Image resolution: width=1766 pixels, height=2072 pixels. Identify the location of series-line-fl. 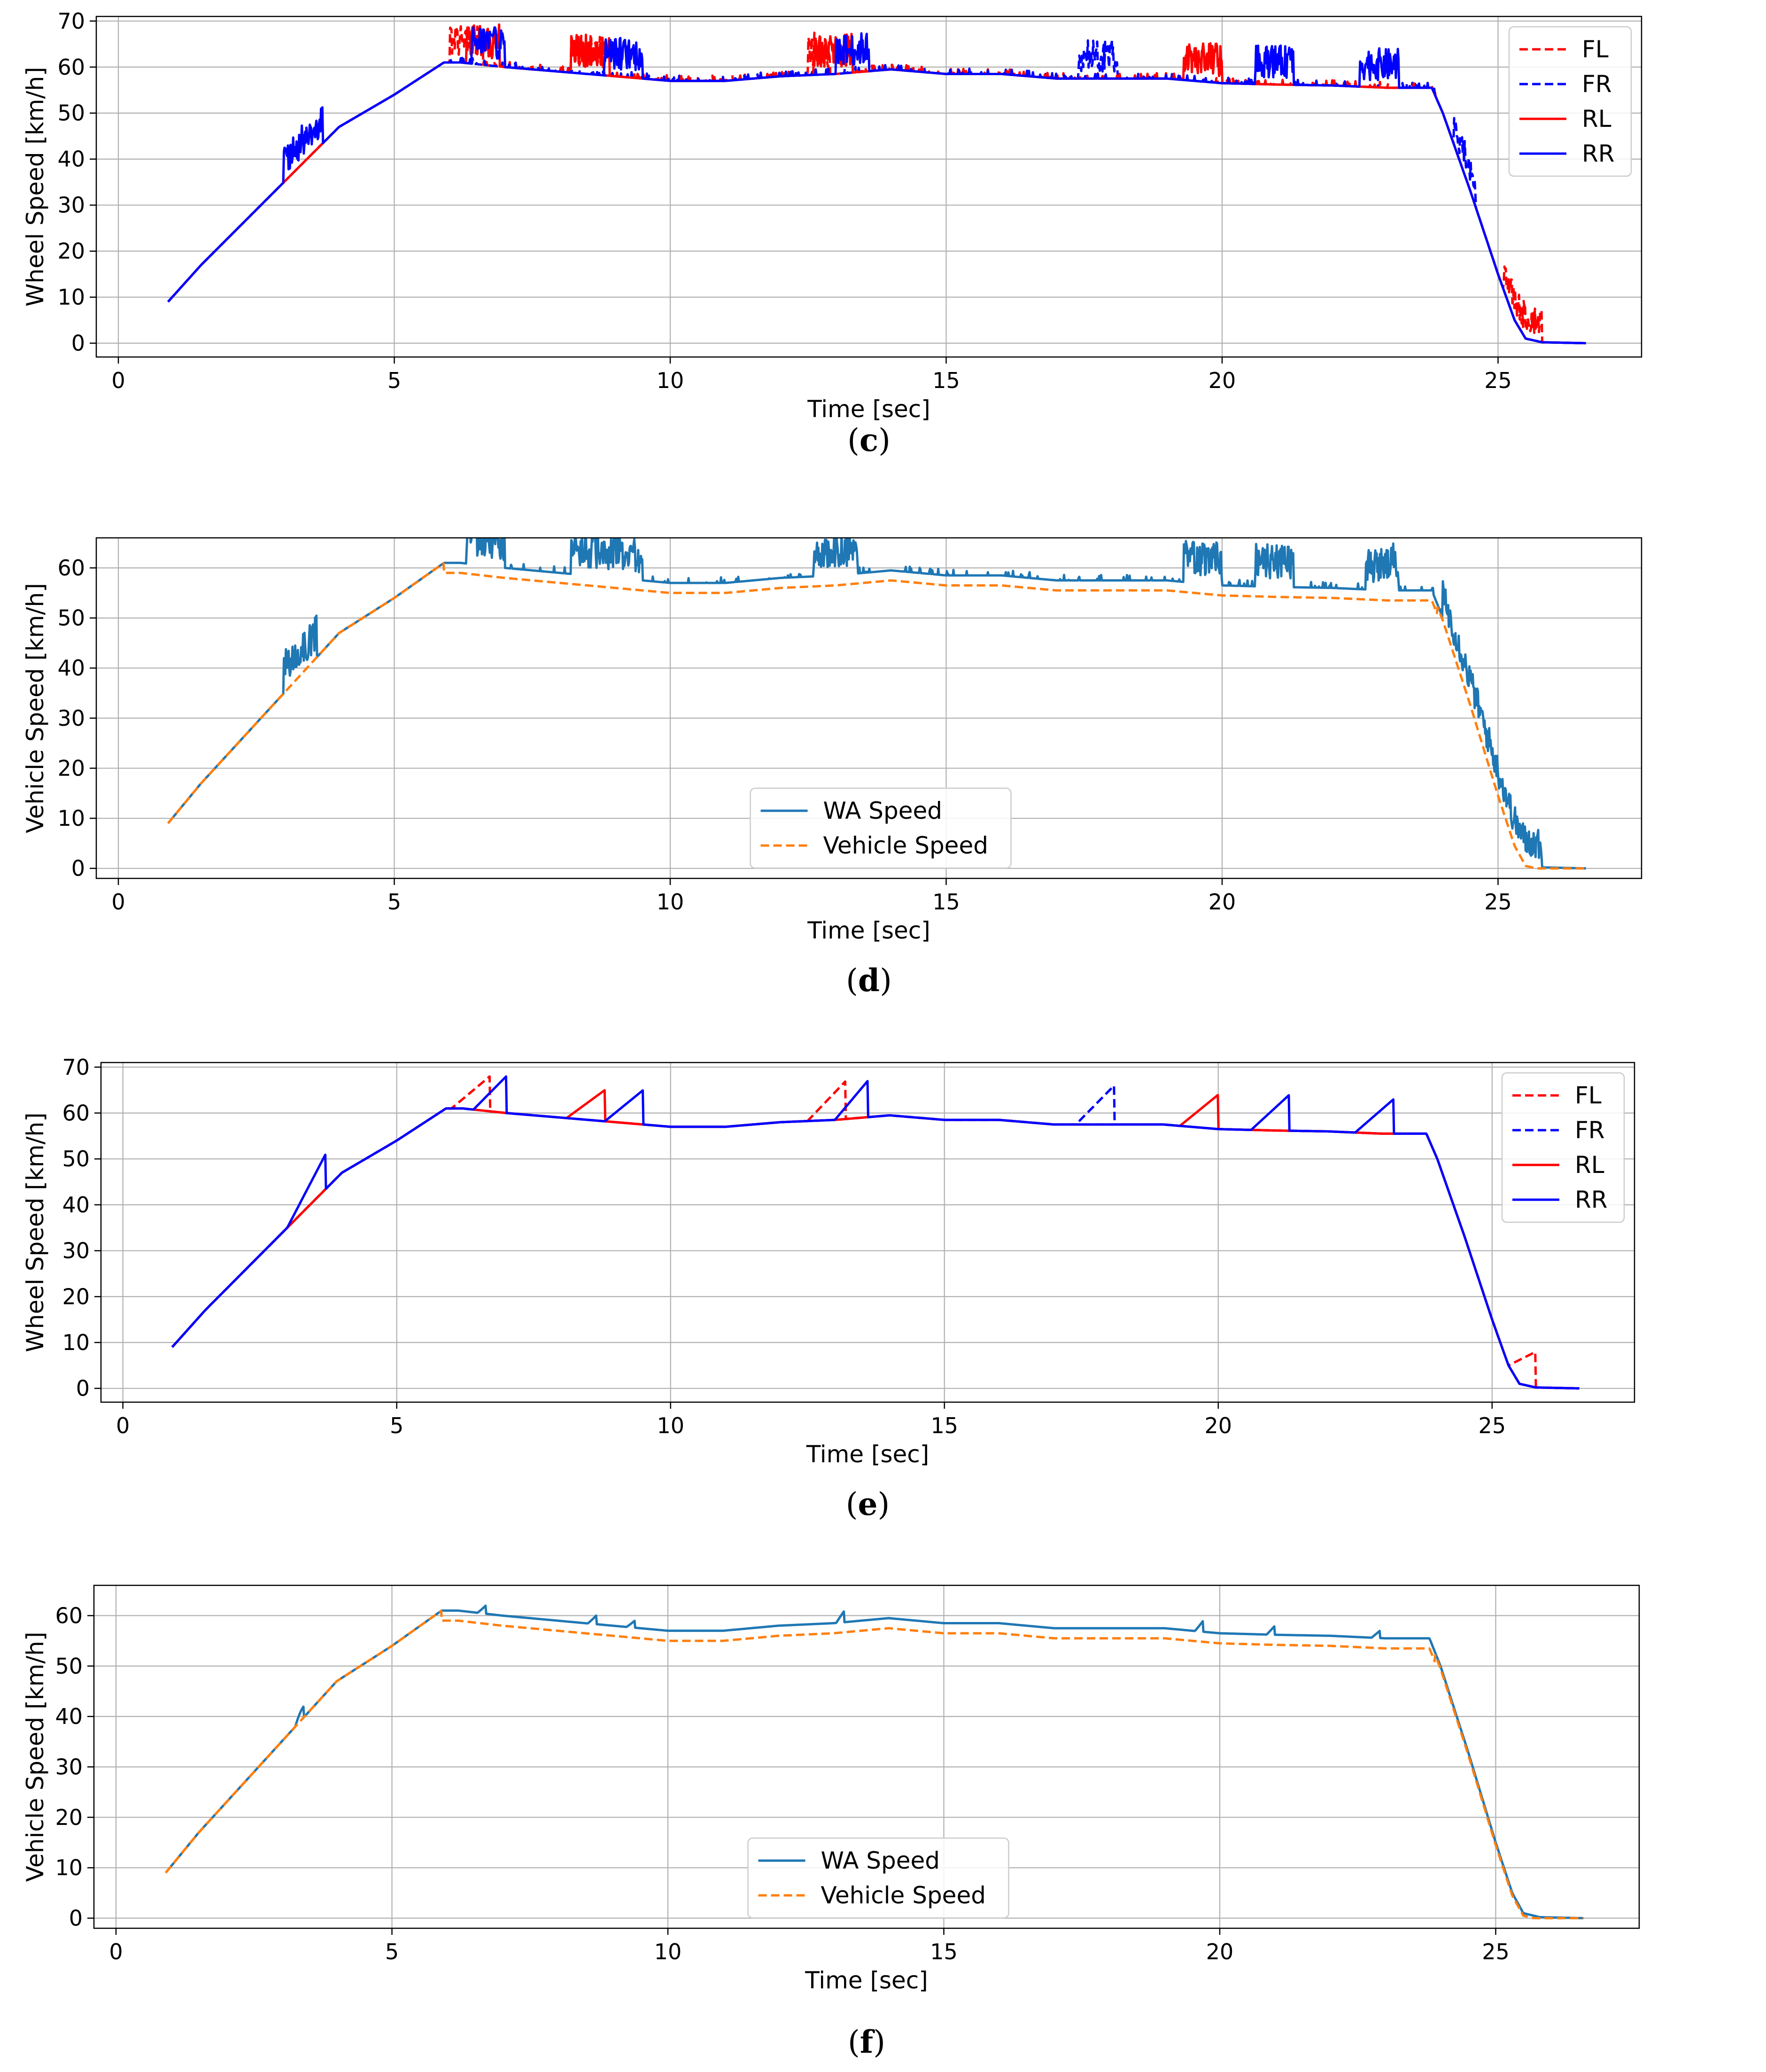
(875, 1232).